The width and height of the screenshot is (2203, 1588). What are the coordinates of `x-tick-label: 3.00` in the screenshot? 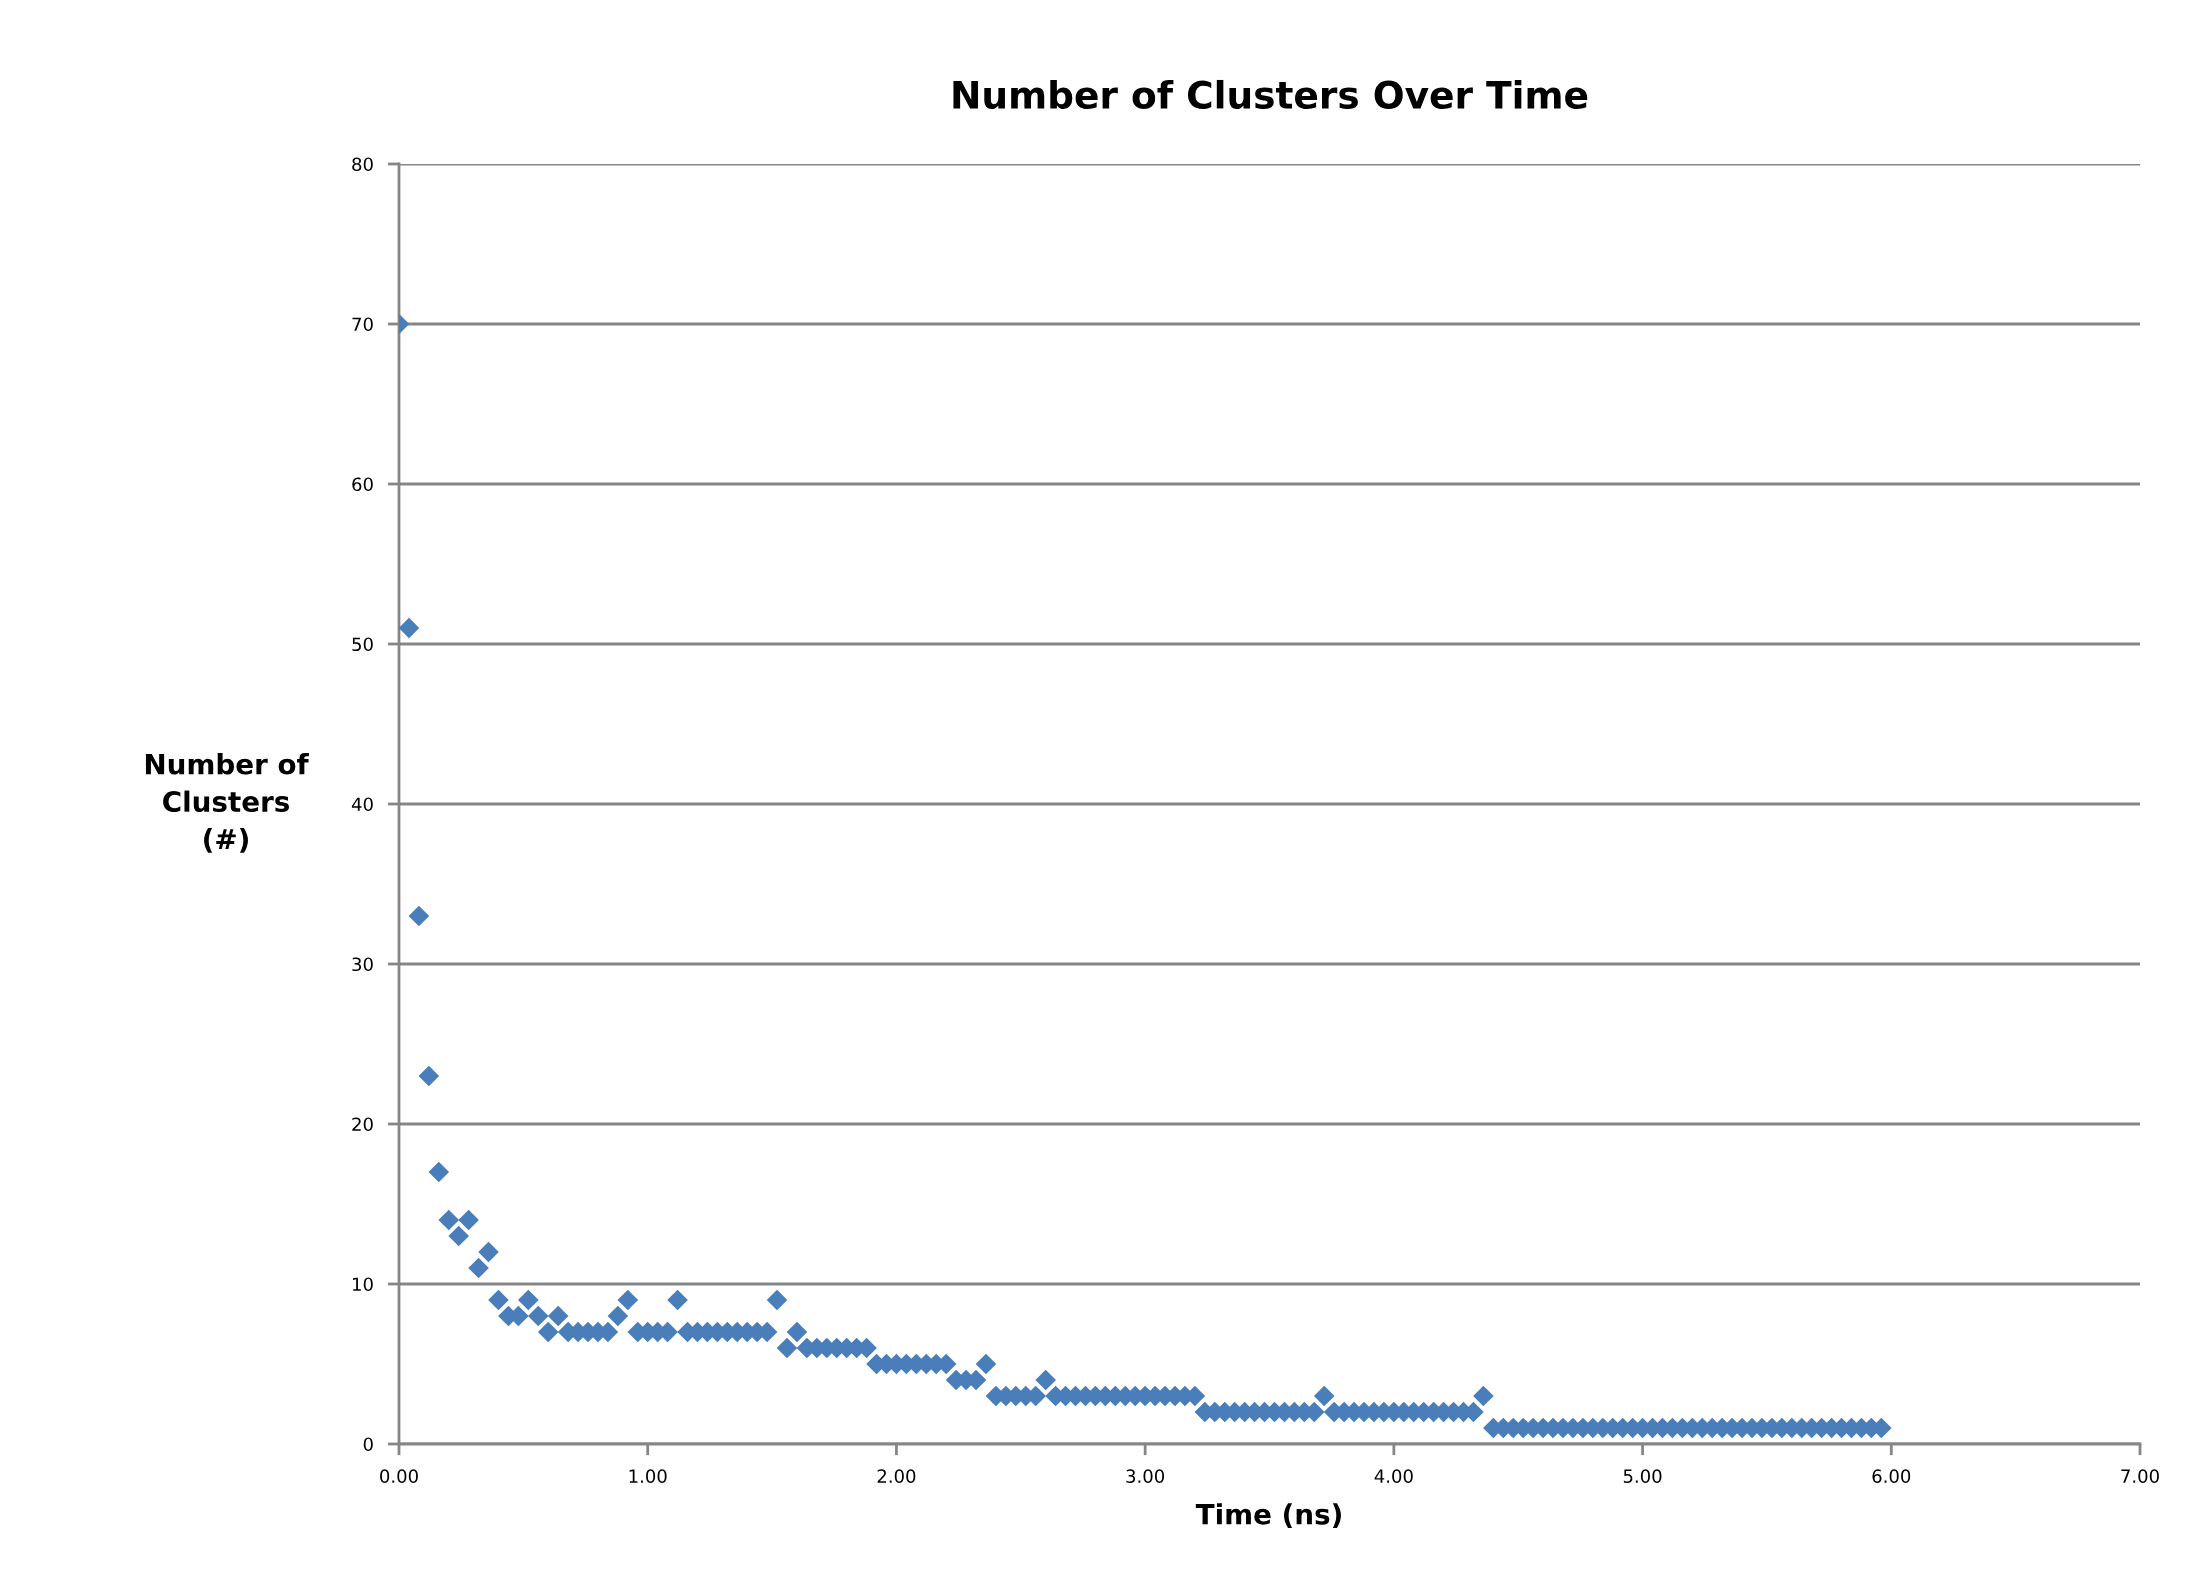 It's located at (1145, 1476).